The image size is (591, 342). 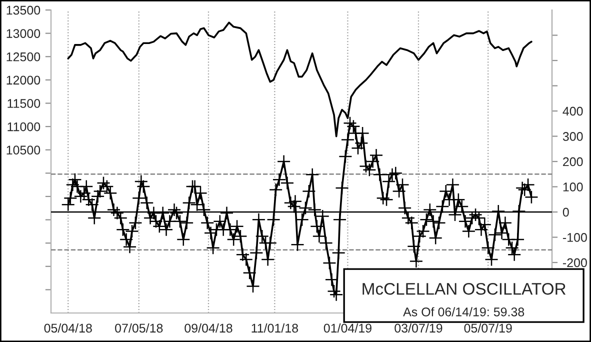 What do you see at coordinates (488, 328) in the screenshot?
I see `x-tick-label: 05/07/19` at bounding box center [488, 328].